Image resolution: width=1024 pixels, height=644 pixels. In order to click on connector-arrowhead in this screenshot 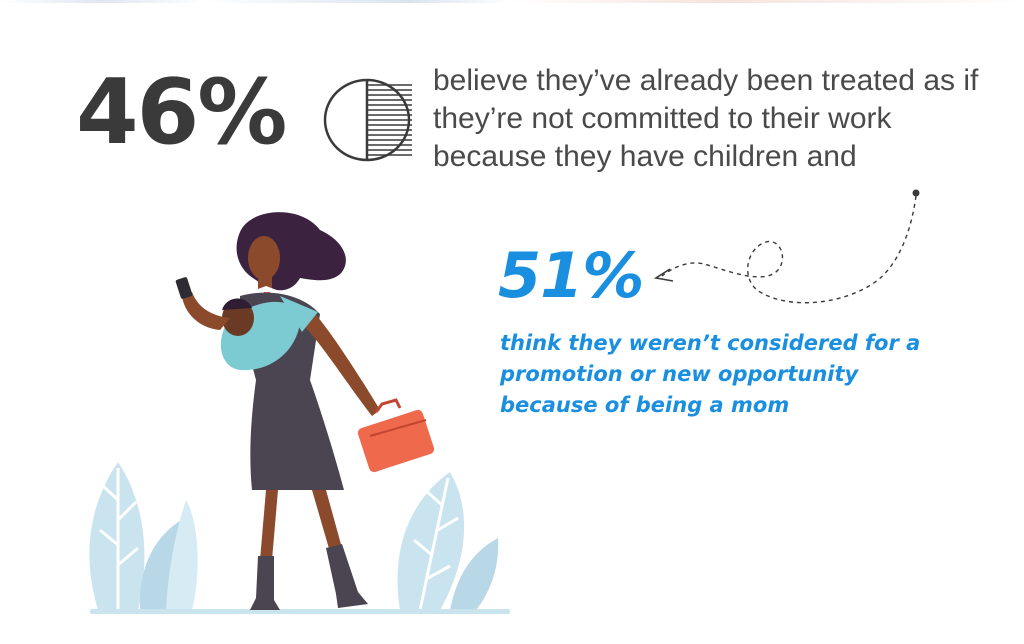, I will do `click(663, 275)`.